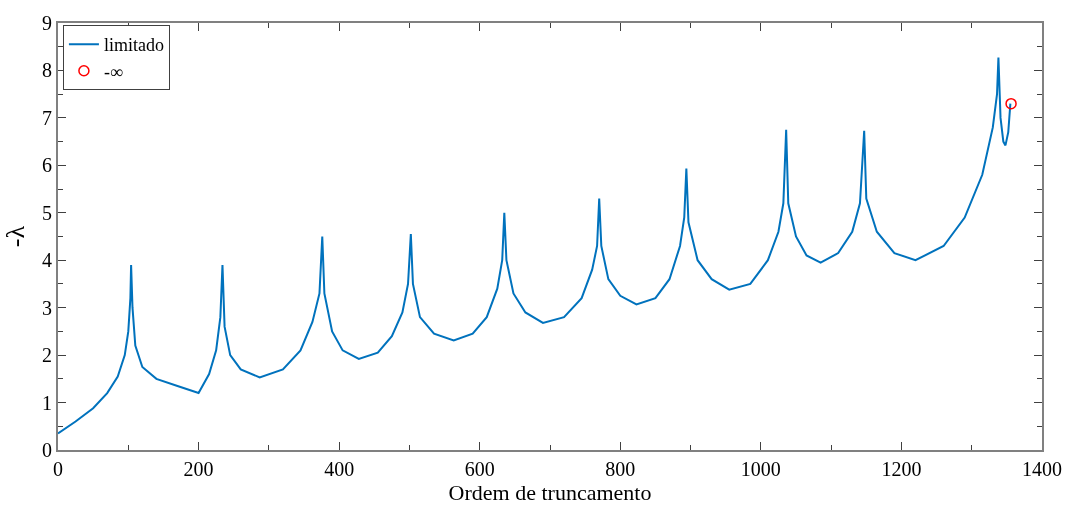  I want to click on legend-label: limitado, so click(133, 45).